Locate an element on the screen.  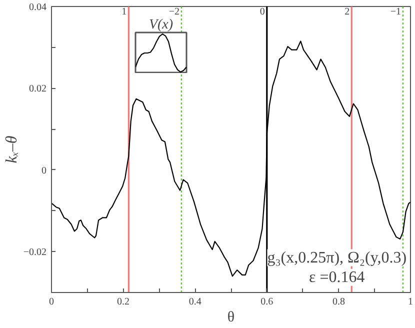
x-tick-label: 0.8 is located at coordinates (338, 302).